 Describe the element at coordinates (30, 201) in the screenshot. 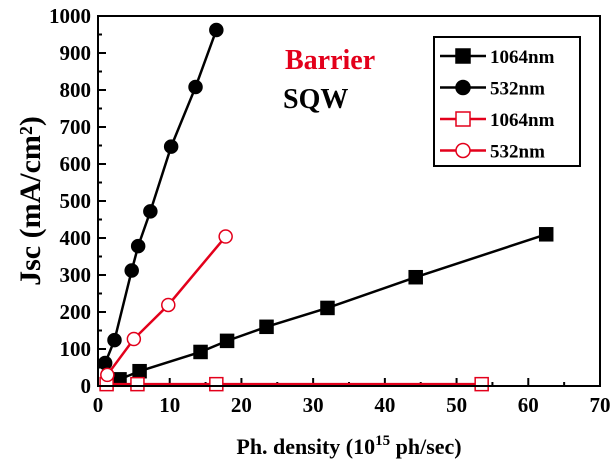

I see `y-axis-title: Jsc (mA/cm²)` at that location.